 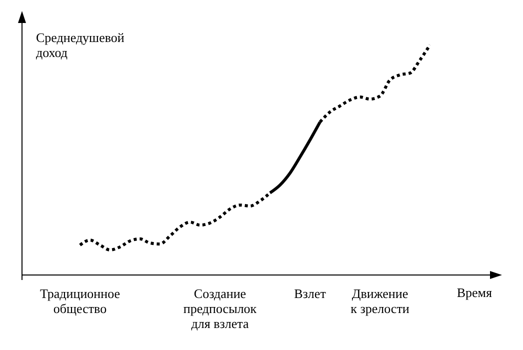 What do you see at coordinates (380, 301) in the screenshot?
I see `x-tick-label: Движение к зрелости` at bounding box center [380, 301].